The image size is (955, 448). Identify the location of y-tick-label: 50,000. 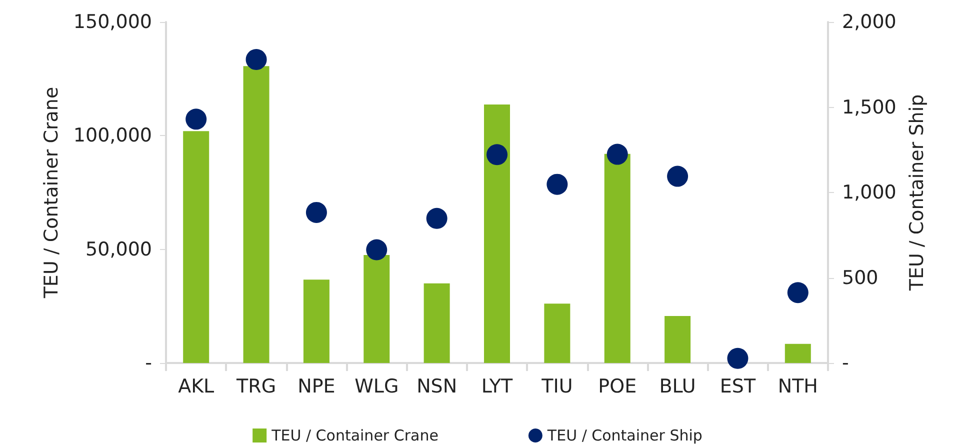
(119, 249).